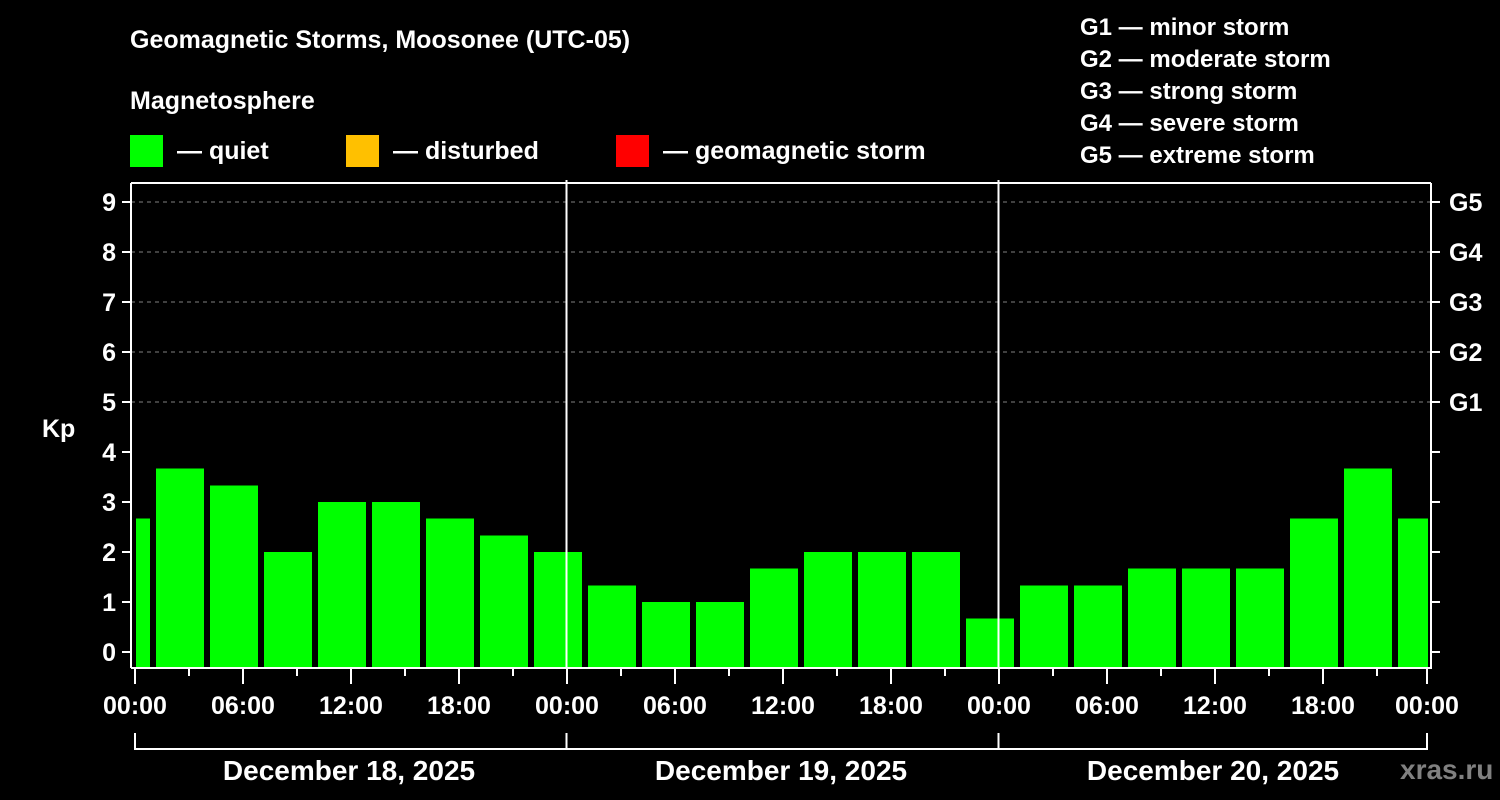 This screenshot has height=800, width=1500. What do you see at coordinates (1205, 59) in the screenshot?
I see `g-scale-g2: G2 — moderate storm` at bounding box center [1205, 59].